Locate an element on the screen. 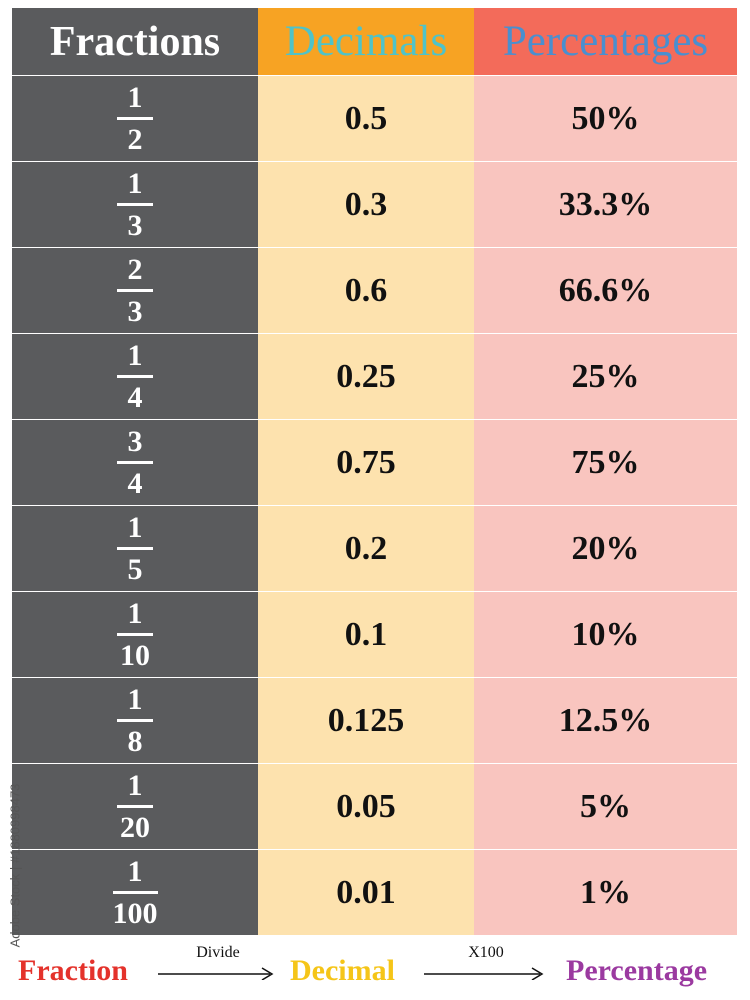 The width and height of the screenshot is (750, 1000). percentage-cell: 50% is located at coordinates (605, 118).